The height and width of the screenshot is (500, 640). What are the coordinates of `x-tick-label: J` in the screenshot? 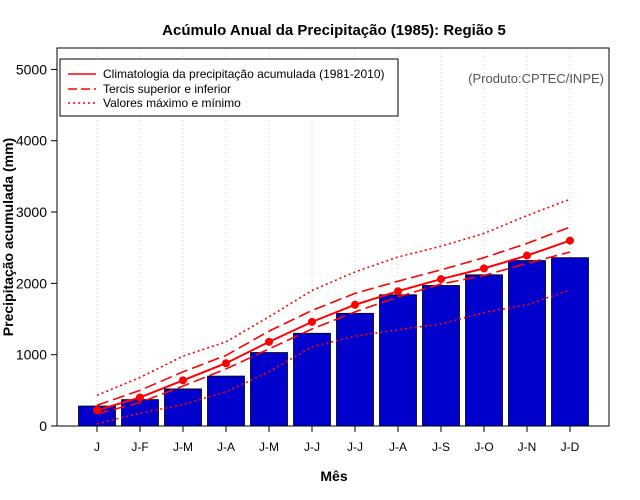 It's located at (97, 447).